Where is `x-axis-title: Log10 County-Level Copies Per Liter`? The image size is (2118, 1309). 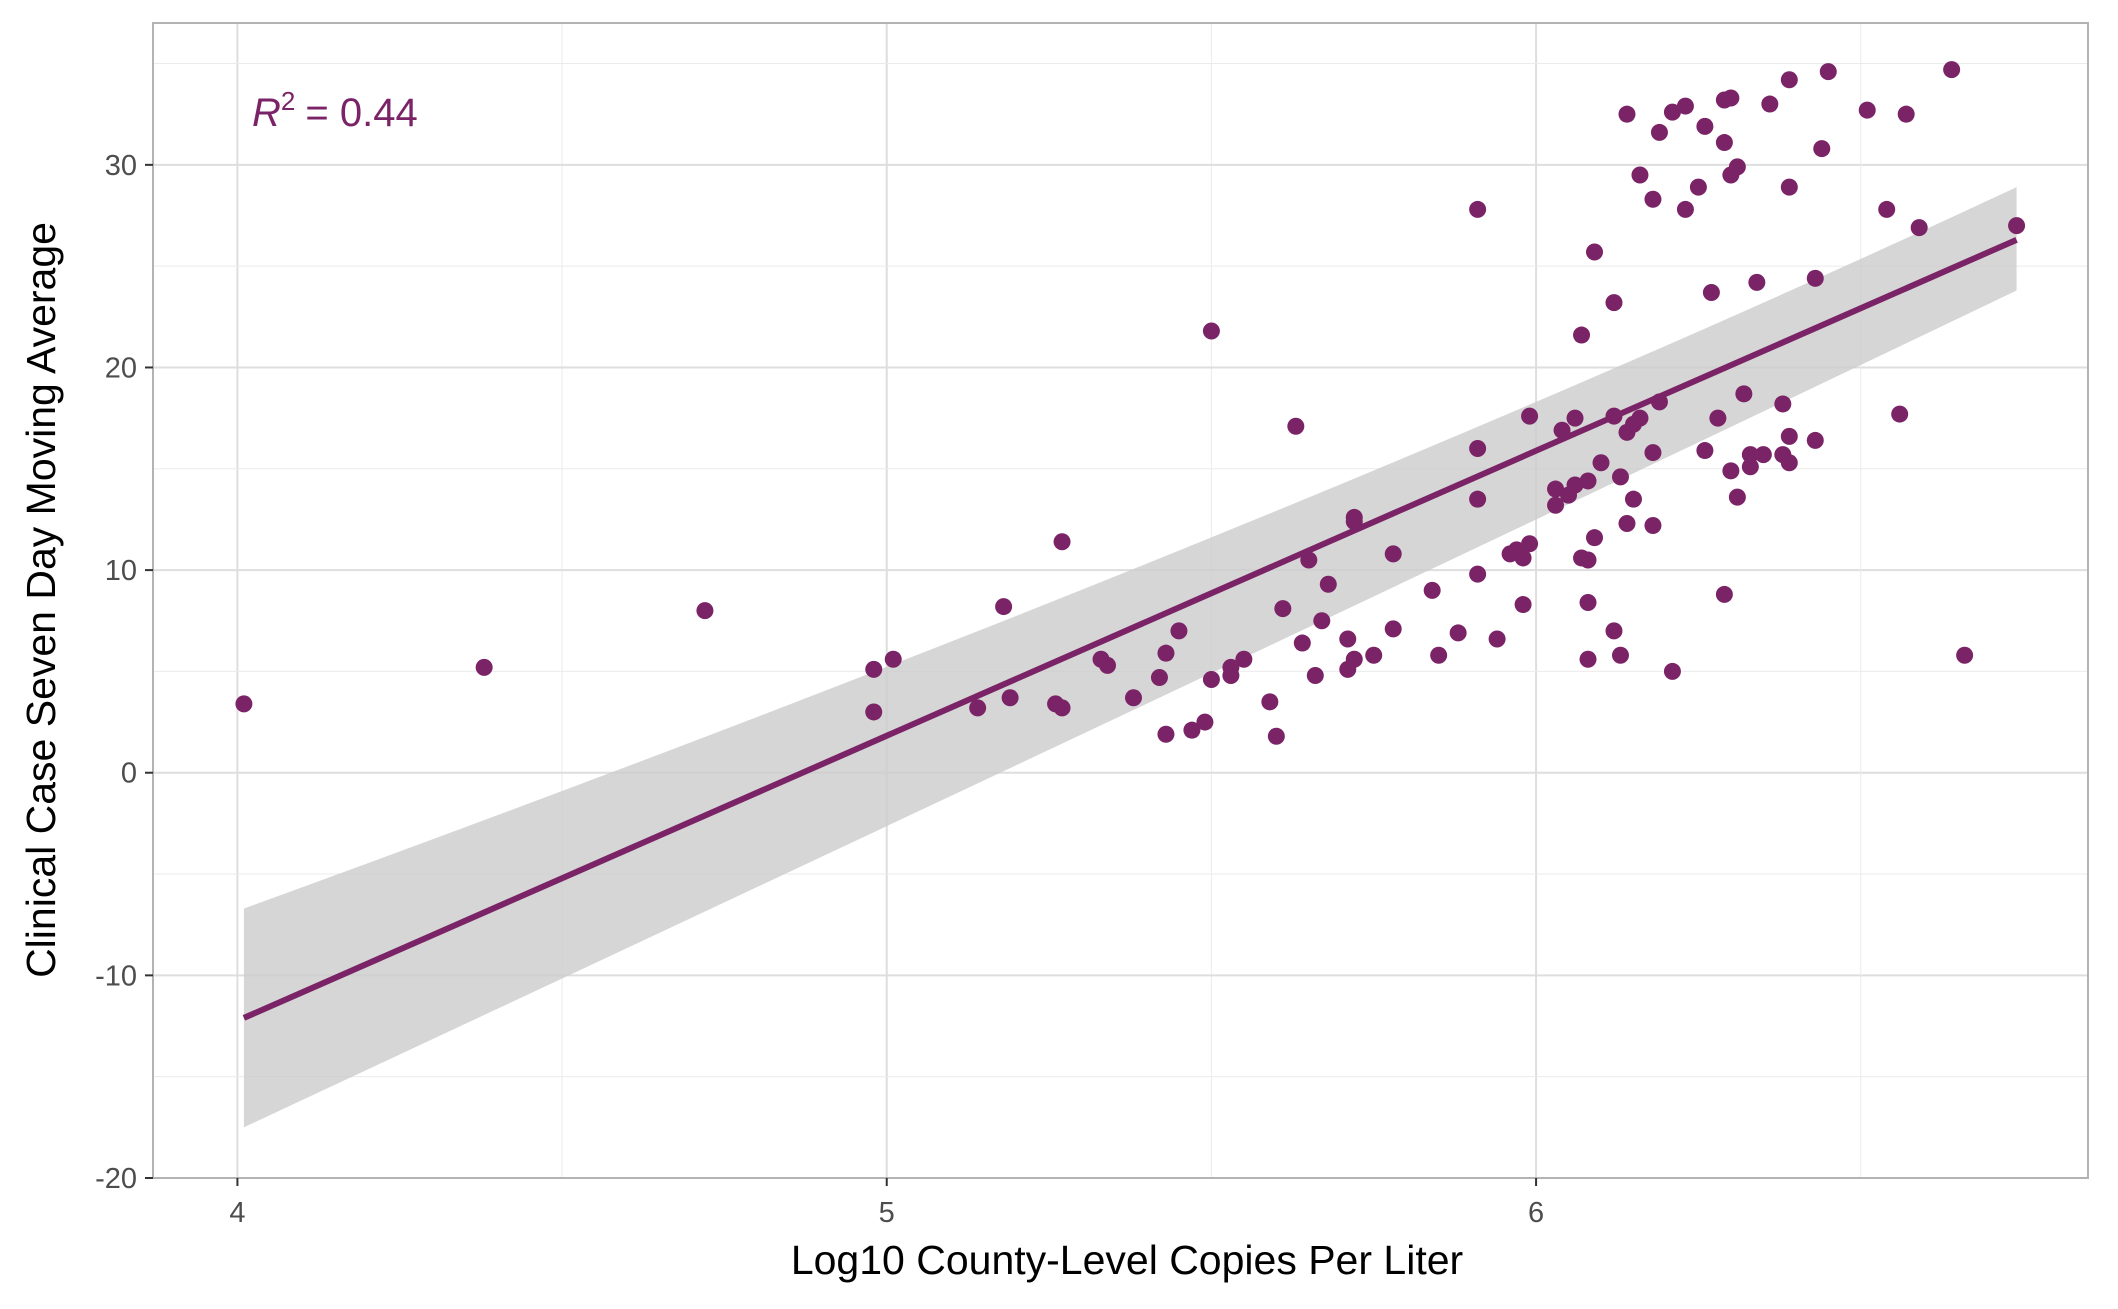 x-axis-title: Log10 County-Level Copies Per Liter is located at coordinates (1127, 1260).